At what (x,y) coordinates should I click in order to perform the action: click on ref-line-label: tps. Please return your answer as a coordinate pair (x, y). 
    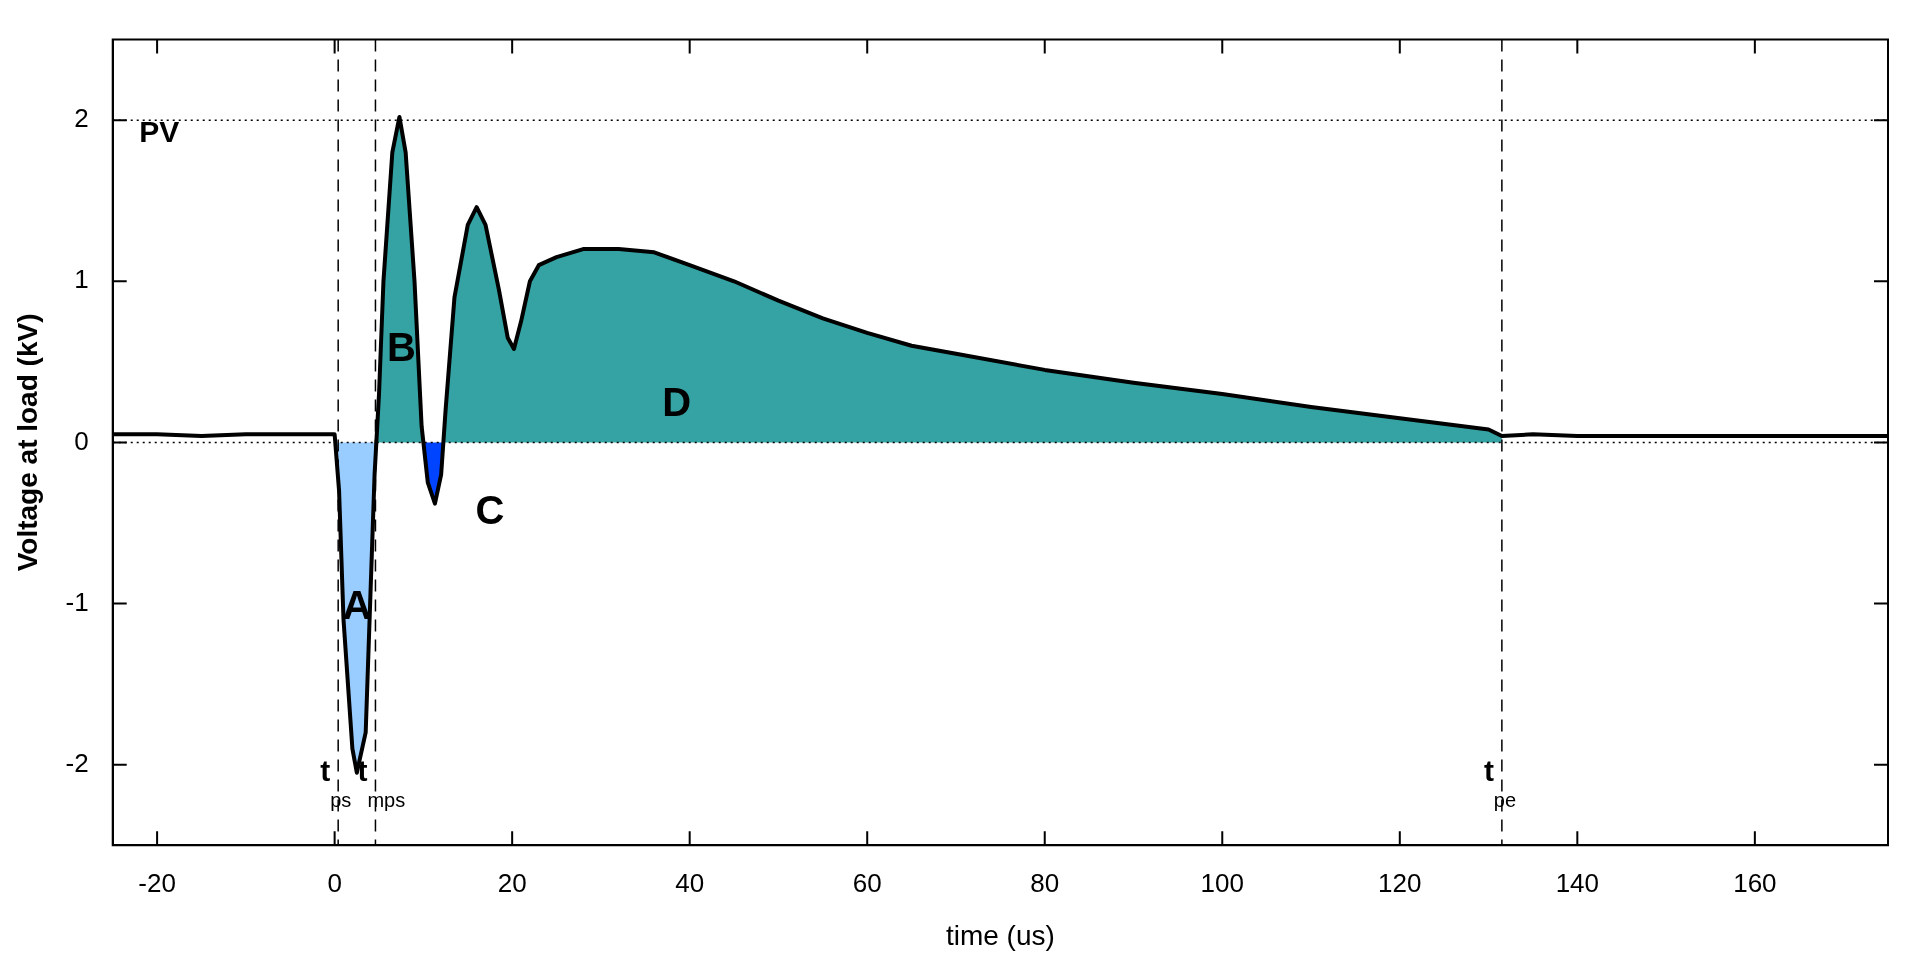
    Looking at the image, I should click on (336, 782).